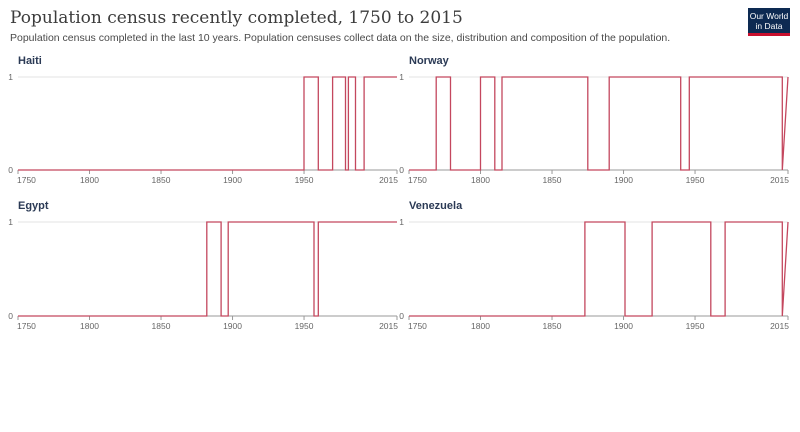  Describe the element at coordinates (33, 206) in the screenshot. I see `panel-title: Egypt` at that location.